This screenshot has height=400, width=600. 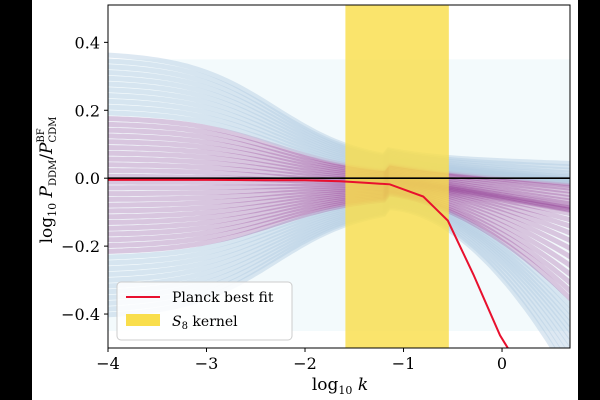 What do you see at coordinates (205, 323) in the screenshot?
I see `legend-label-s8: S8 kernel` at bounding box center [205, 323].